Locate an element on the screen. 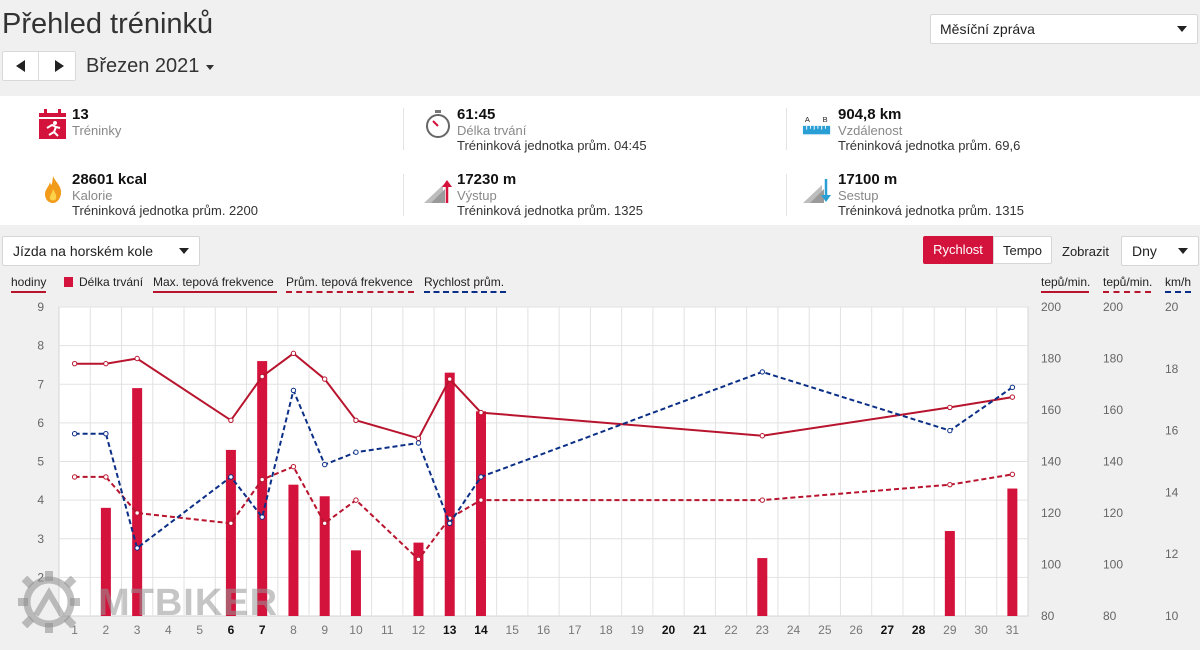 Image resolution: width=1200 pixels, height=650 pixels. ruler-distance-icon: A B is located at coordinates (816, 125).